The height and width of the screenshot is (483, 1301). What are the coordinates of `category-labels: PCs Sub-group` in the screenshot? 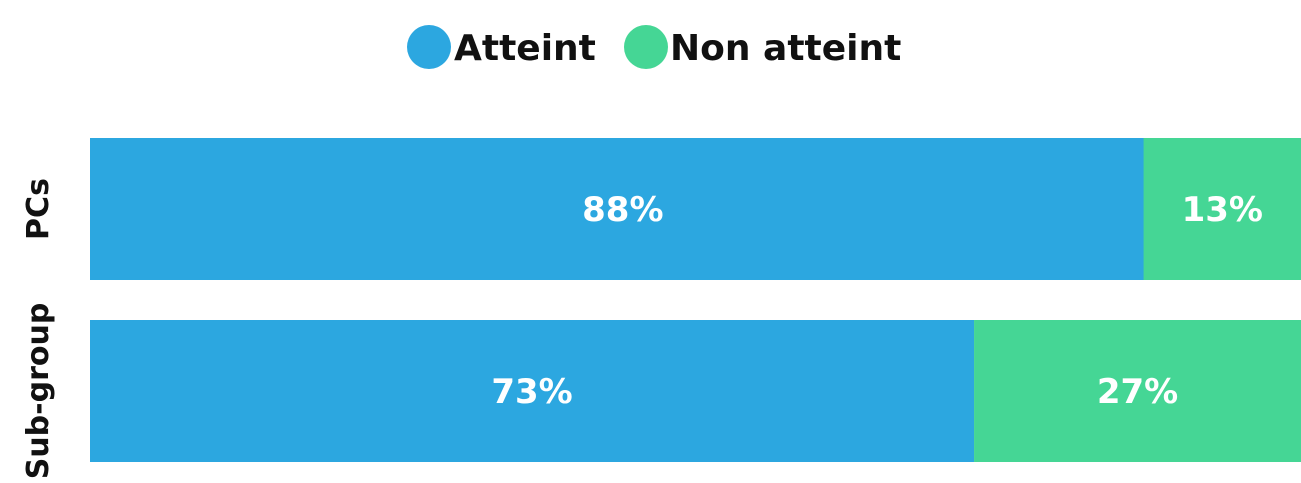 It's located at (38, 328).